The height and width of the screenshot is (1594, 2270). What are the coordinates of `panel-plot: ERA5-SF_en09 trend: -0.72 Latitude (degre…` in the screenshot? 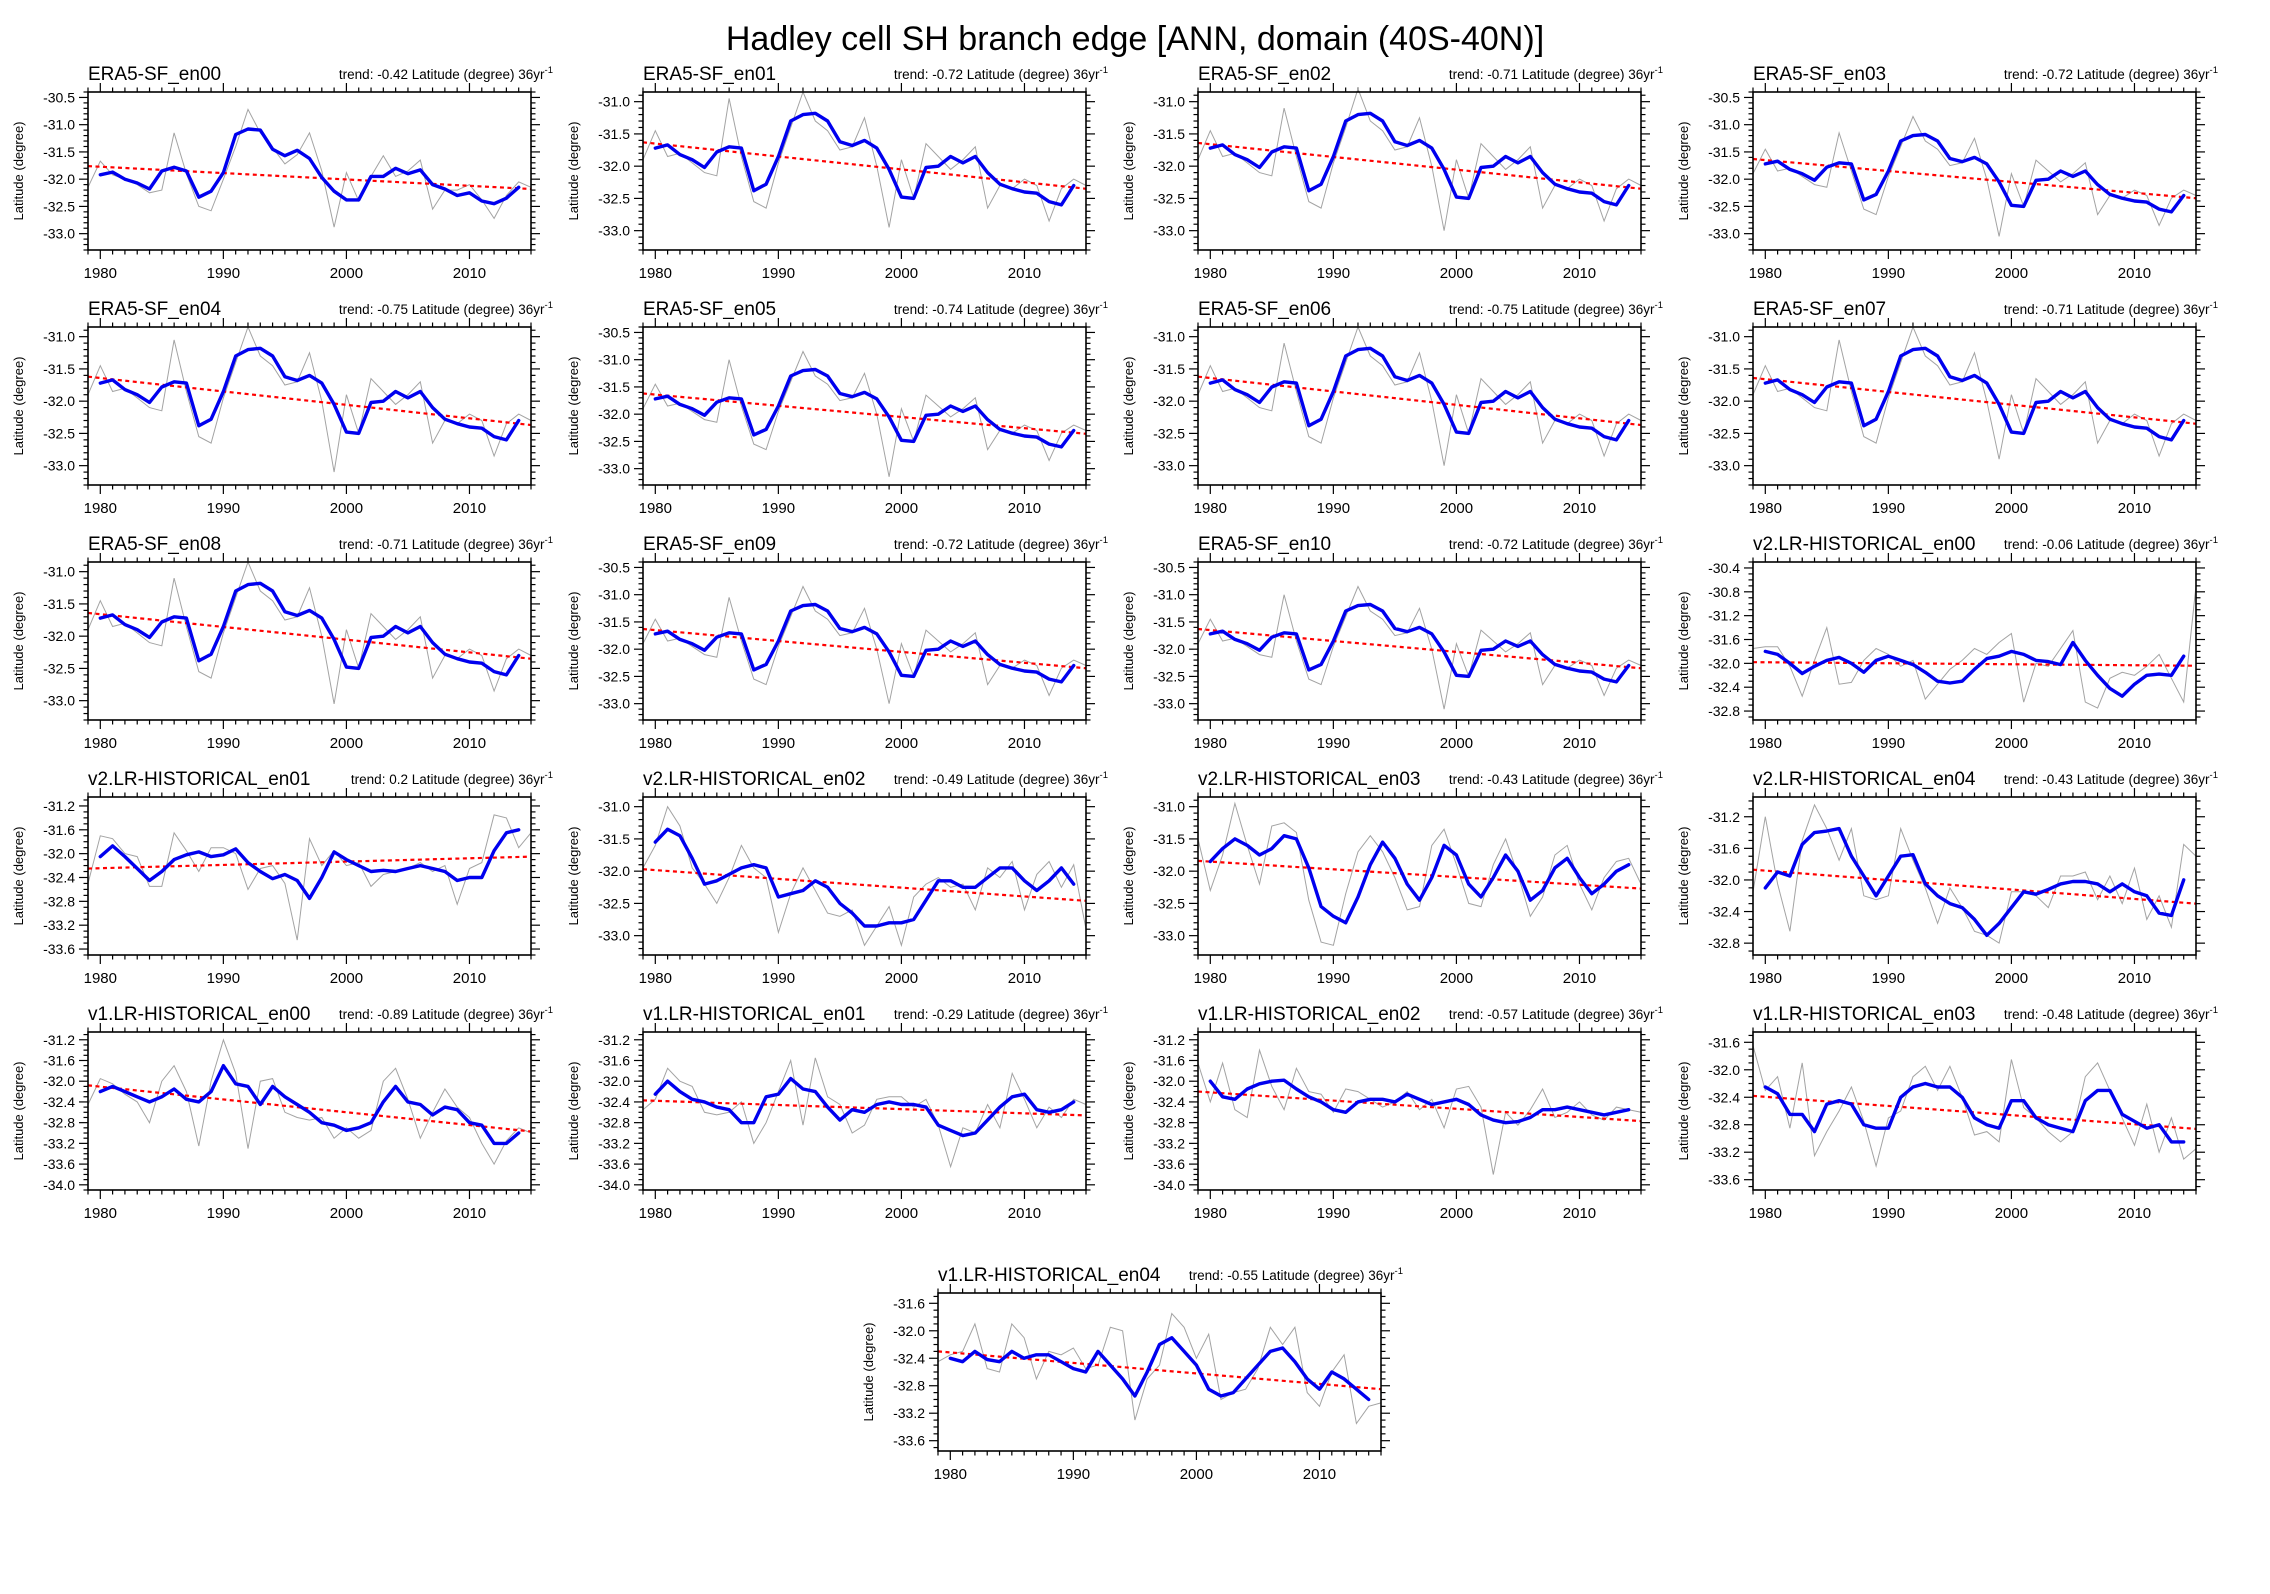 It's located at (837, 643).